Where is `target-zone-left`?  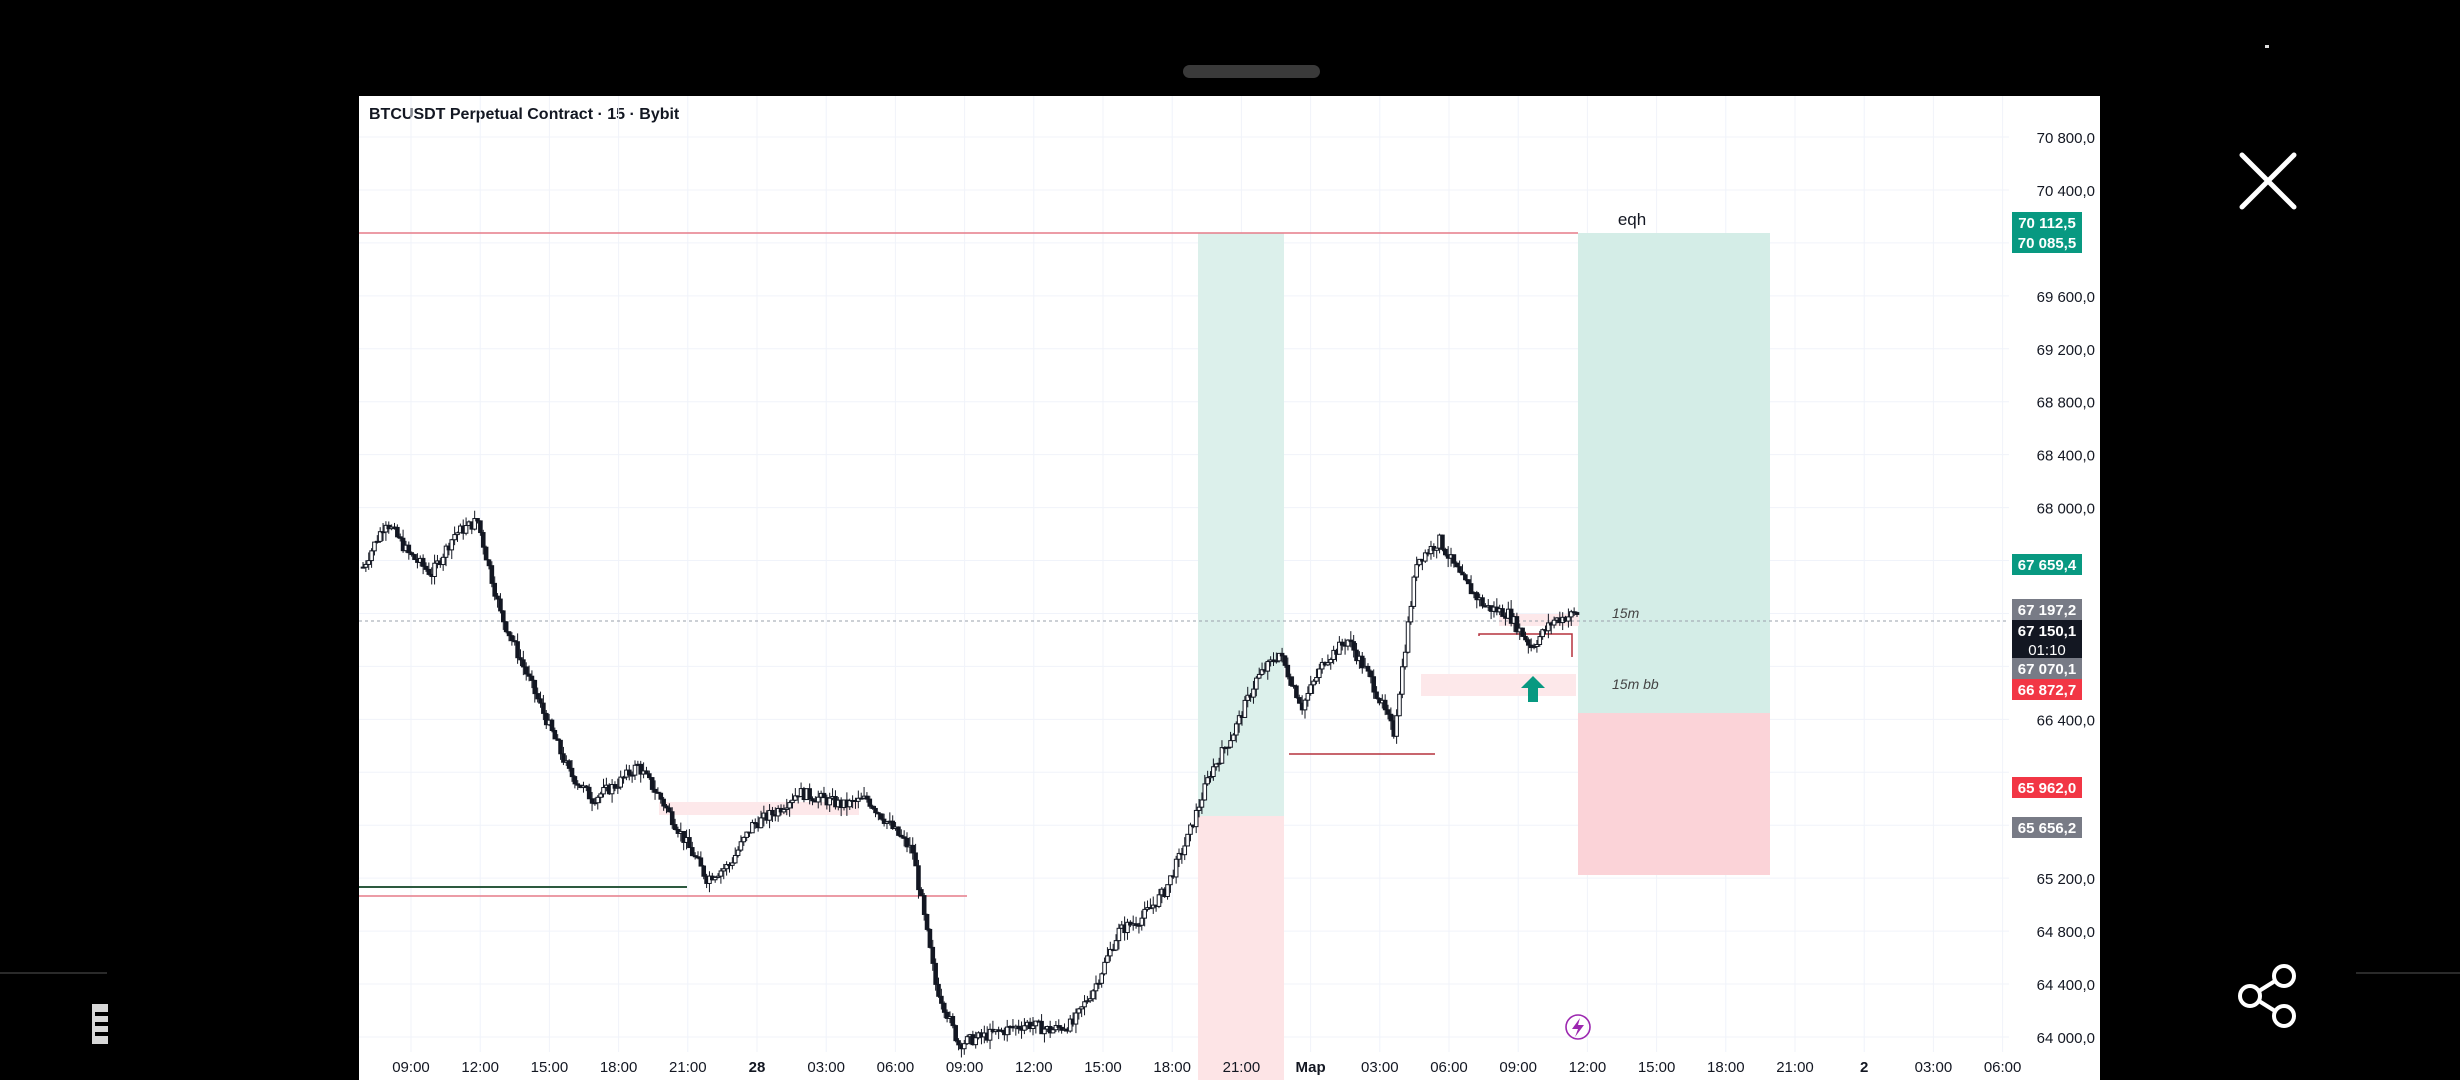 target-zone-left is located at coordinates (1241, 524).